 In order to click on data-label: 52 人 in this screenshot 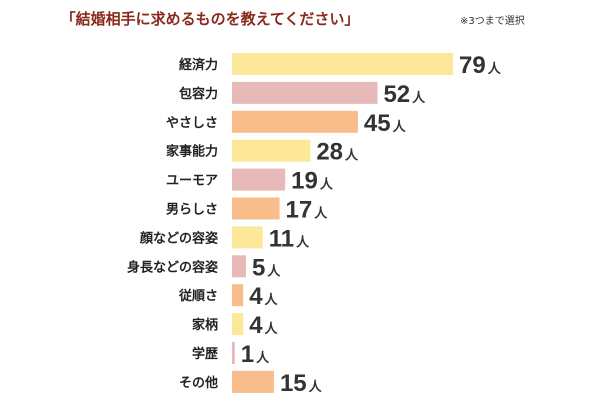, I will do `click(404, 94)`.